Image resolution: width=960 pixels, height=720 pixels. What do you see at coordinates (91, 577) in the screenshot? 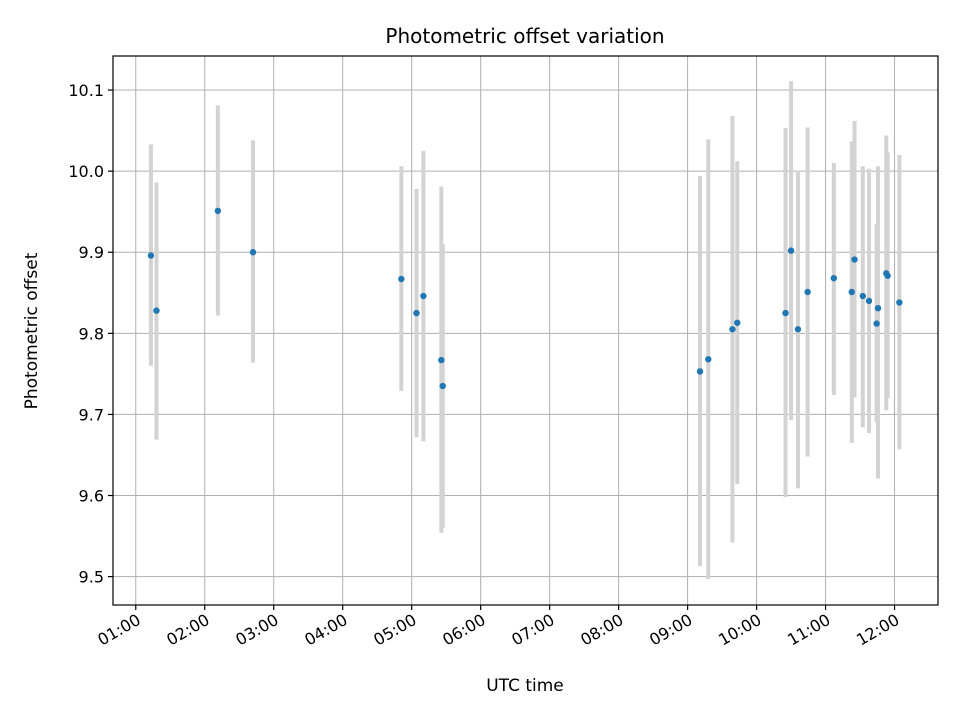
I see `y-tick-label: 9.5` at bounding box center [91, 577].